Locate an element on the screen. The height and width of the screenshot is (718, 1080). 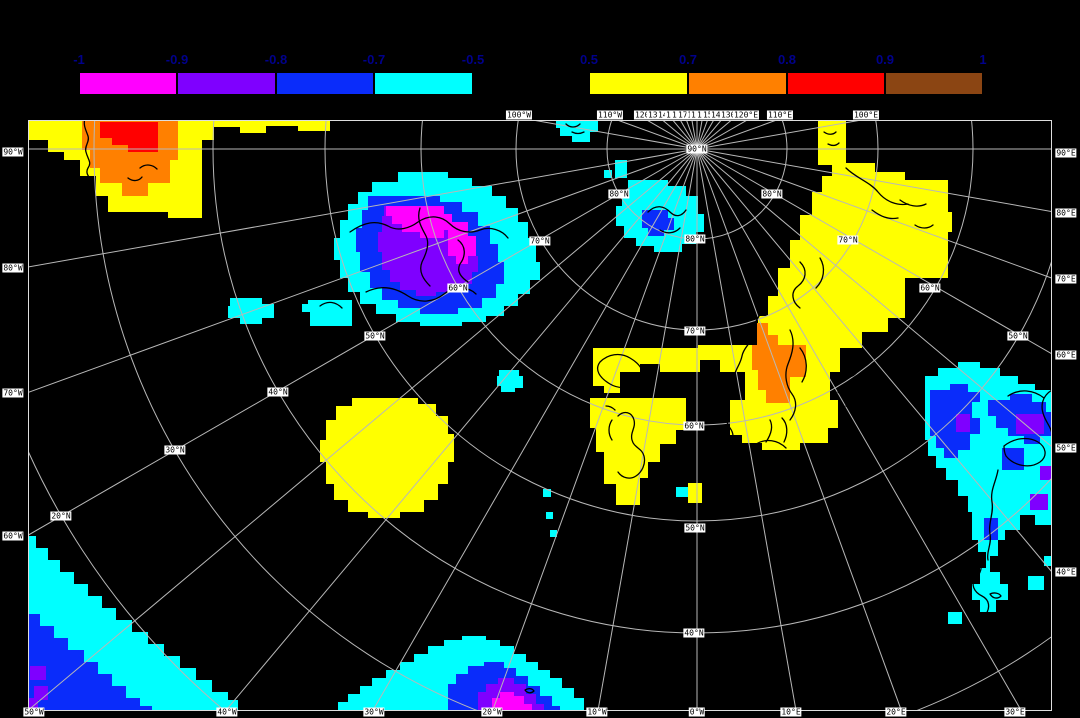
patch-iceland-yellow is located at coordinates (646, 370).